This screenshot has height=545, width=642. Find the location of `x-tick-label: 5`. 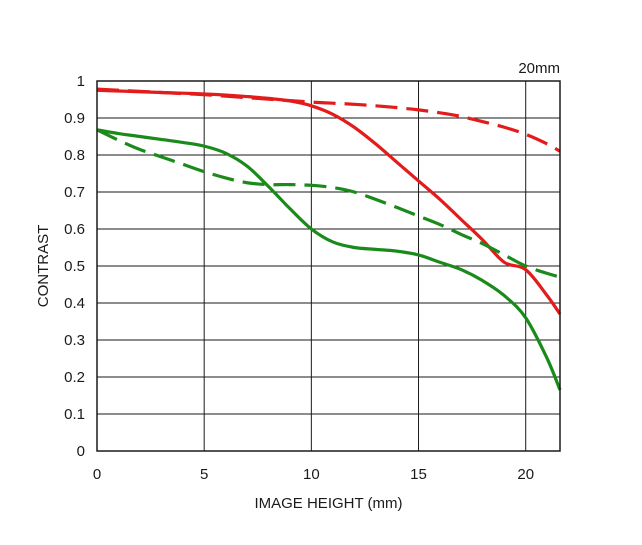

x-tick-label: 5 is located at coordinates (204, 474).